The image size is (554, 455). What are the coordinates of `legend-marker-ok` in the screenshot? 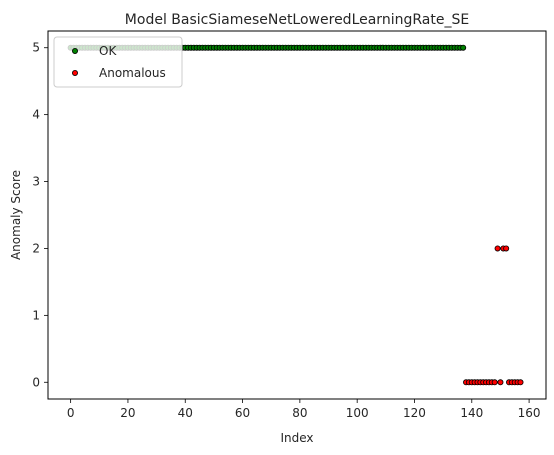 It's located at (75, 51).